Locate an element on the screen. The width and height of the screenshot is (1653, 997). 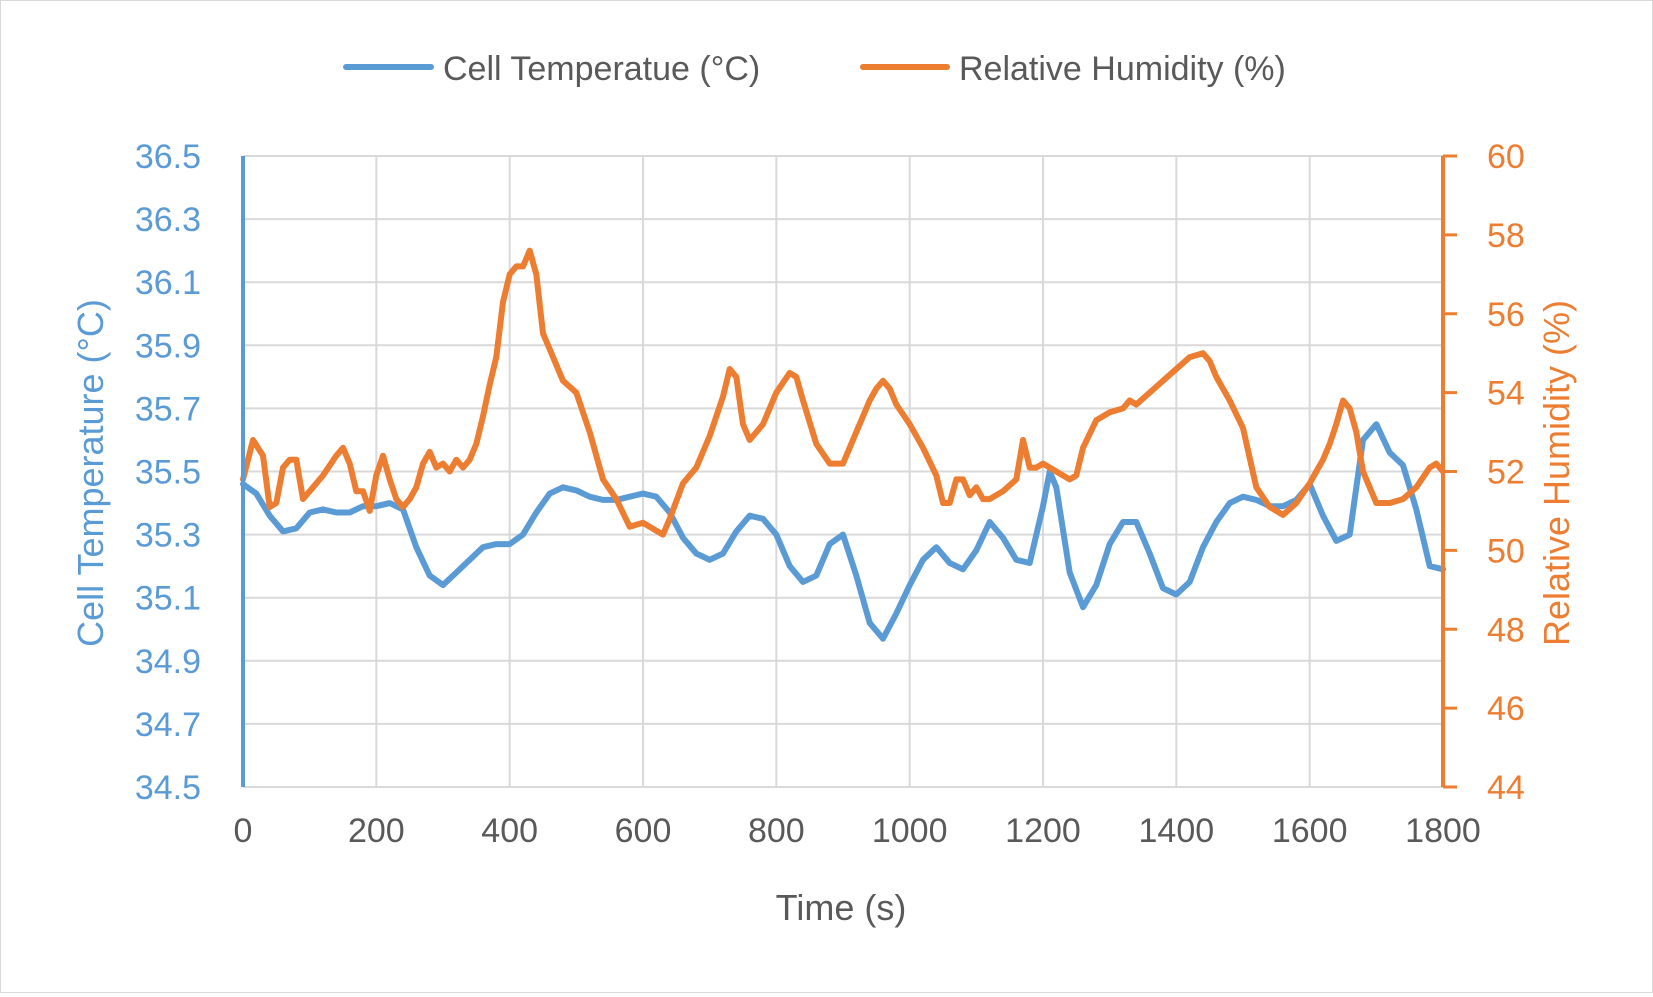
y-left-tick-label: 34.5 is located at coordinates (168, 788).